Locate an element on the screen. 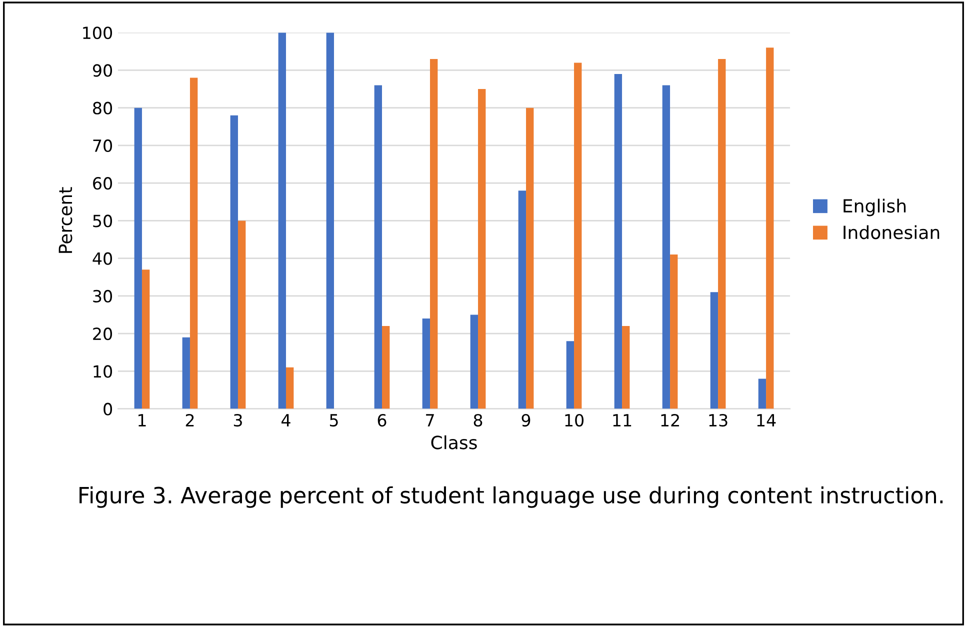  x-tick-label: 4 is located at coordinates (286, 420).